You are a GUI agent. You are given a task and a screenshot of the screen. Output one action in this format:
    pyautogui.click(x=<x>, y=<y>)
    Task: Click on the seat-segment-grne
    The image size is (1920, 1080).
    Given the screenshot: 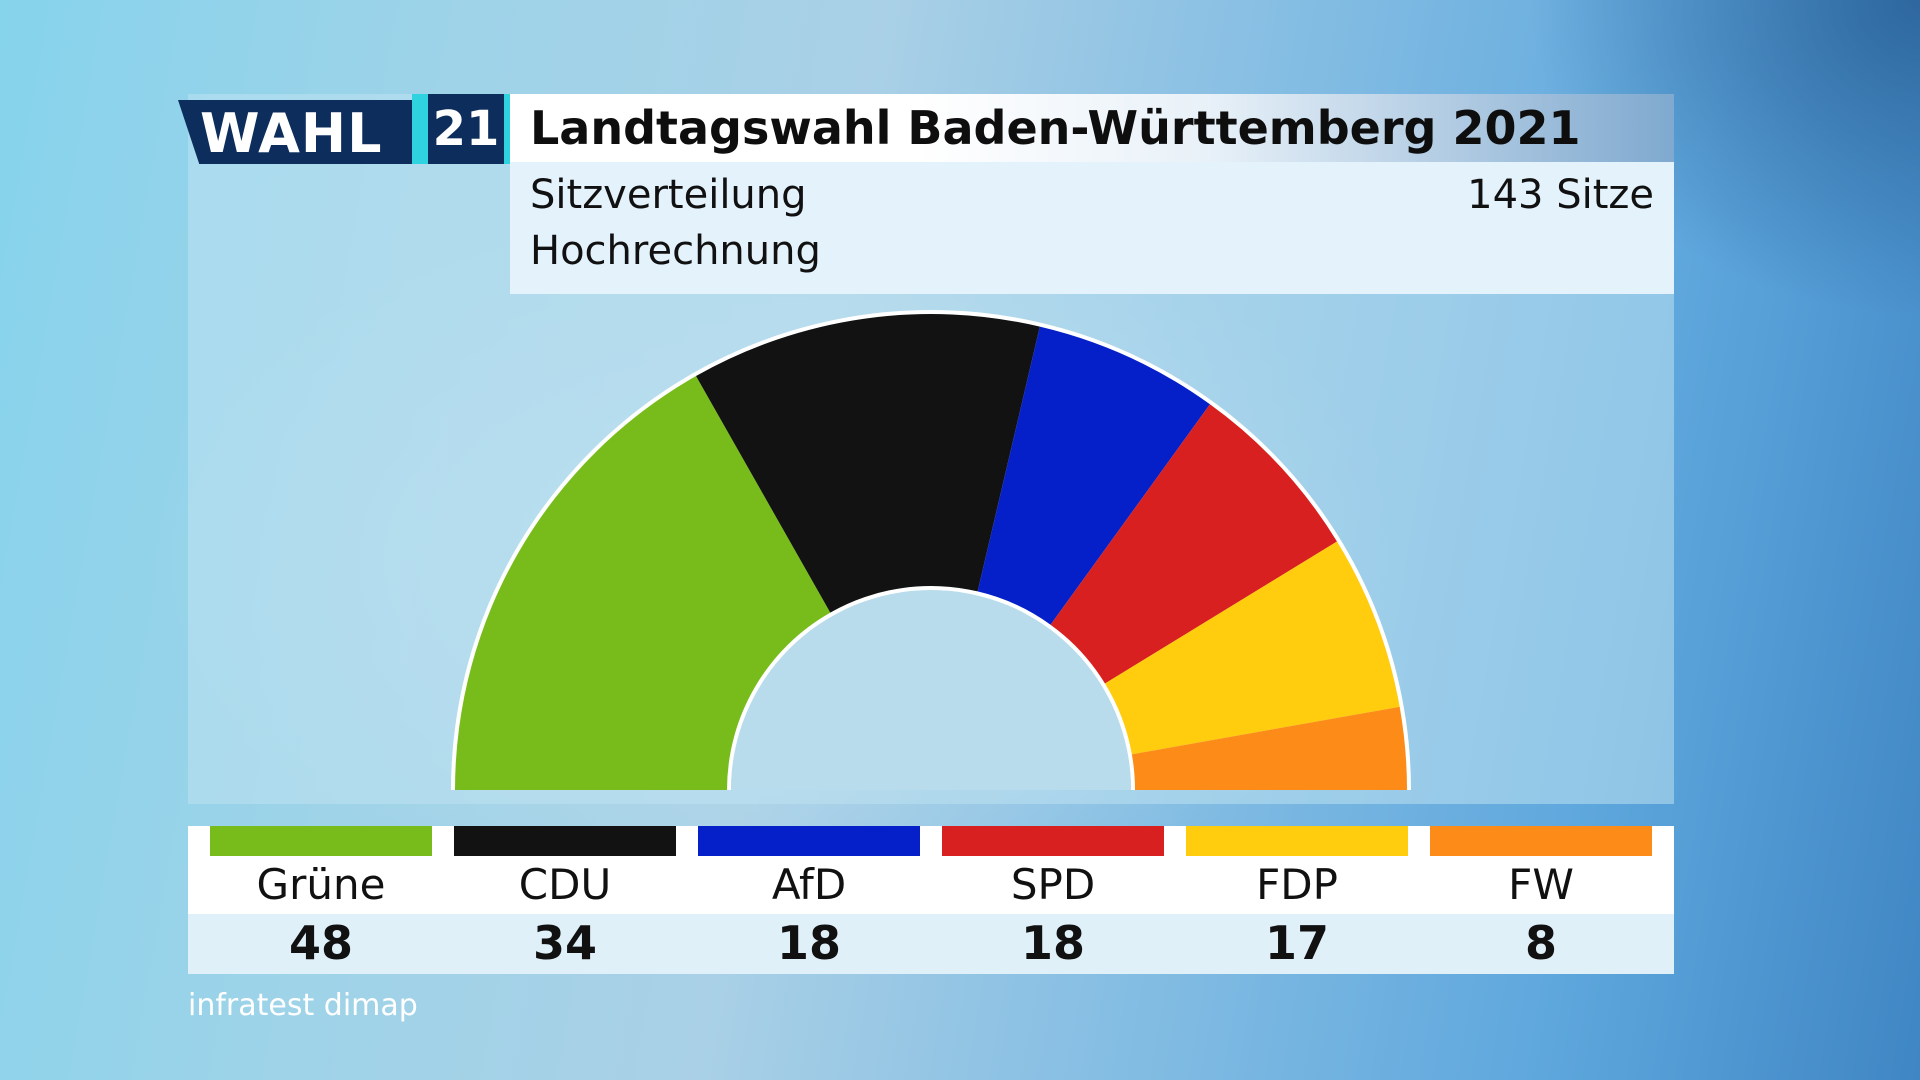 What is the action you would take?
    pyautogui.click(x=643, y=583)
    